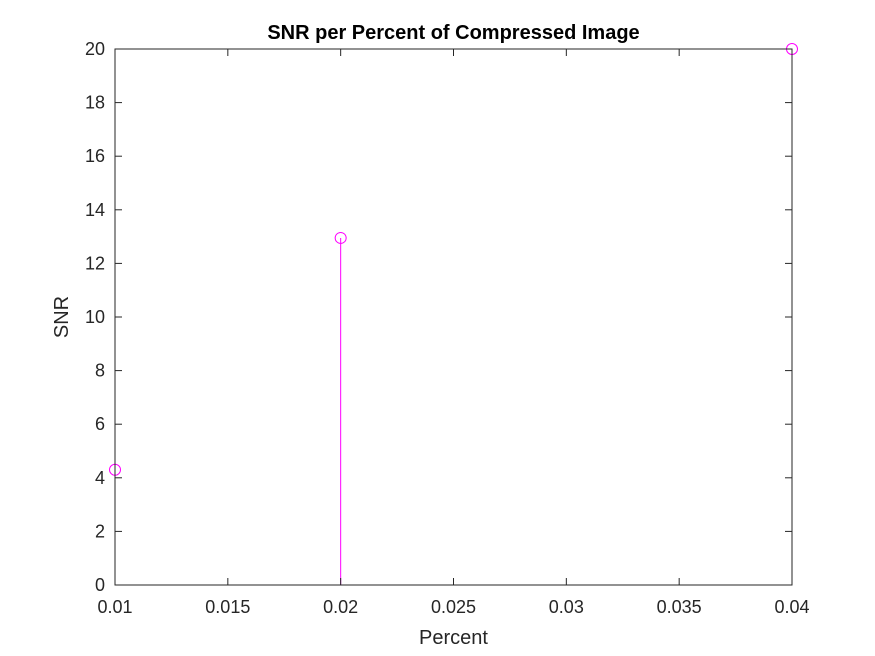  Describe the element at coordinates (453, 607) in the screenshot. I see `x-tick-label: 0.025` at that location.